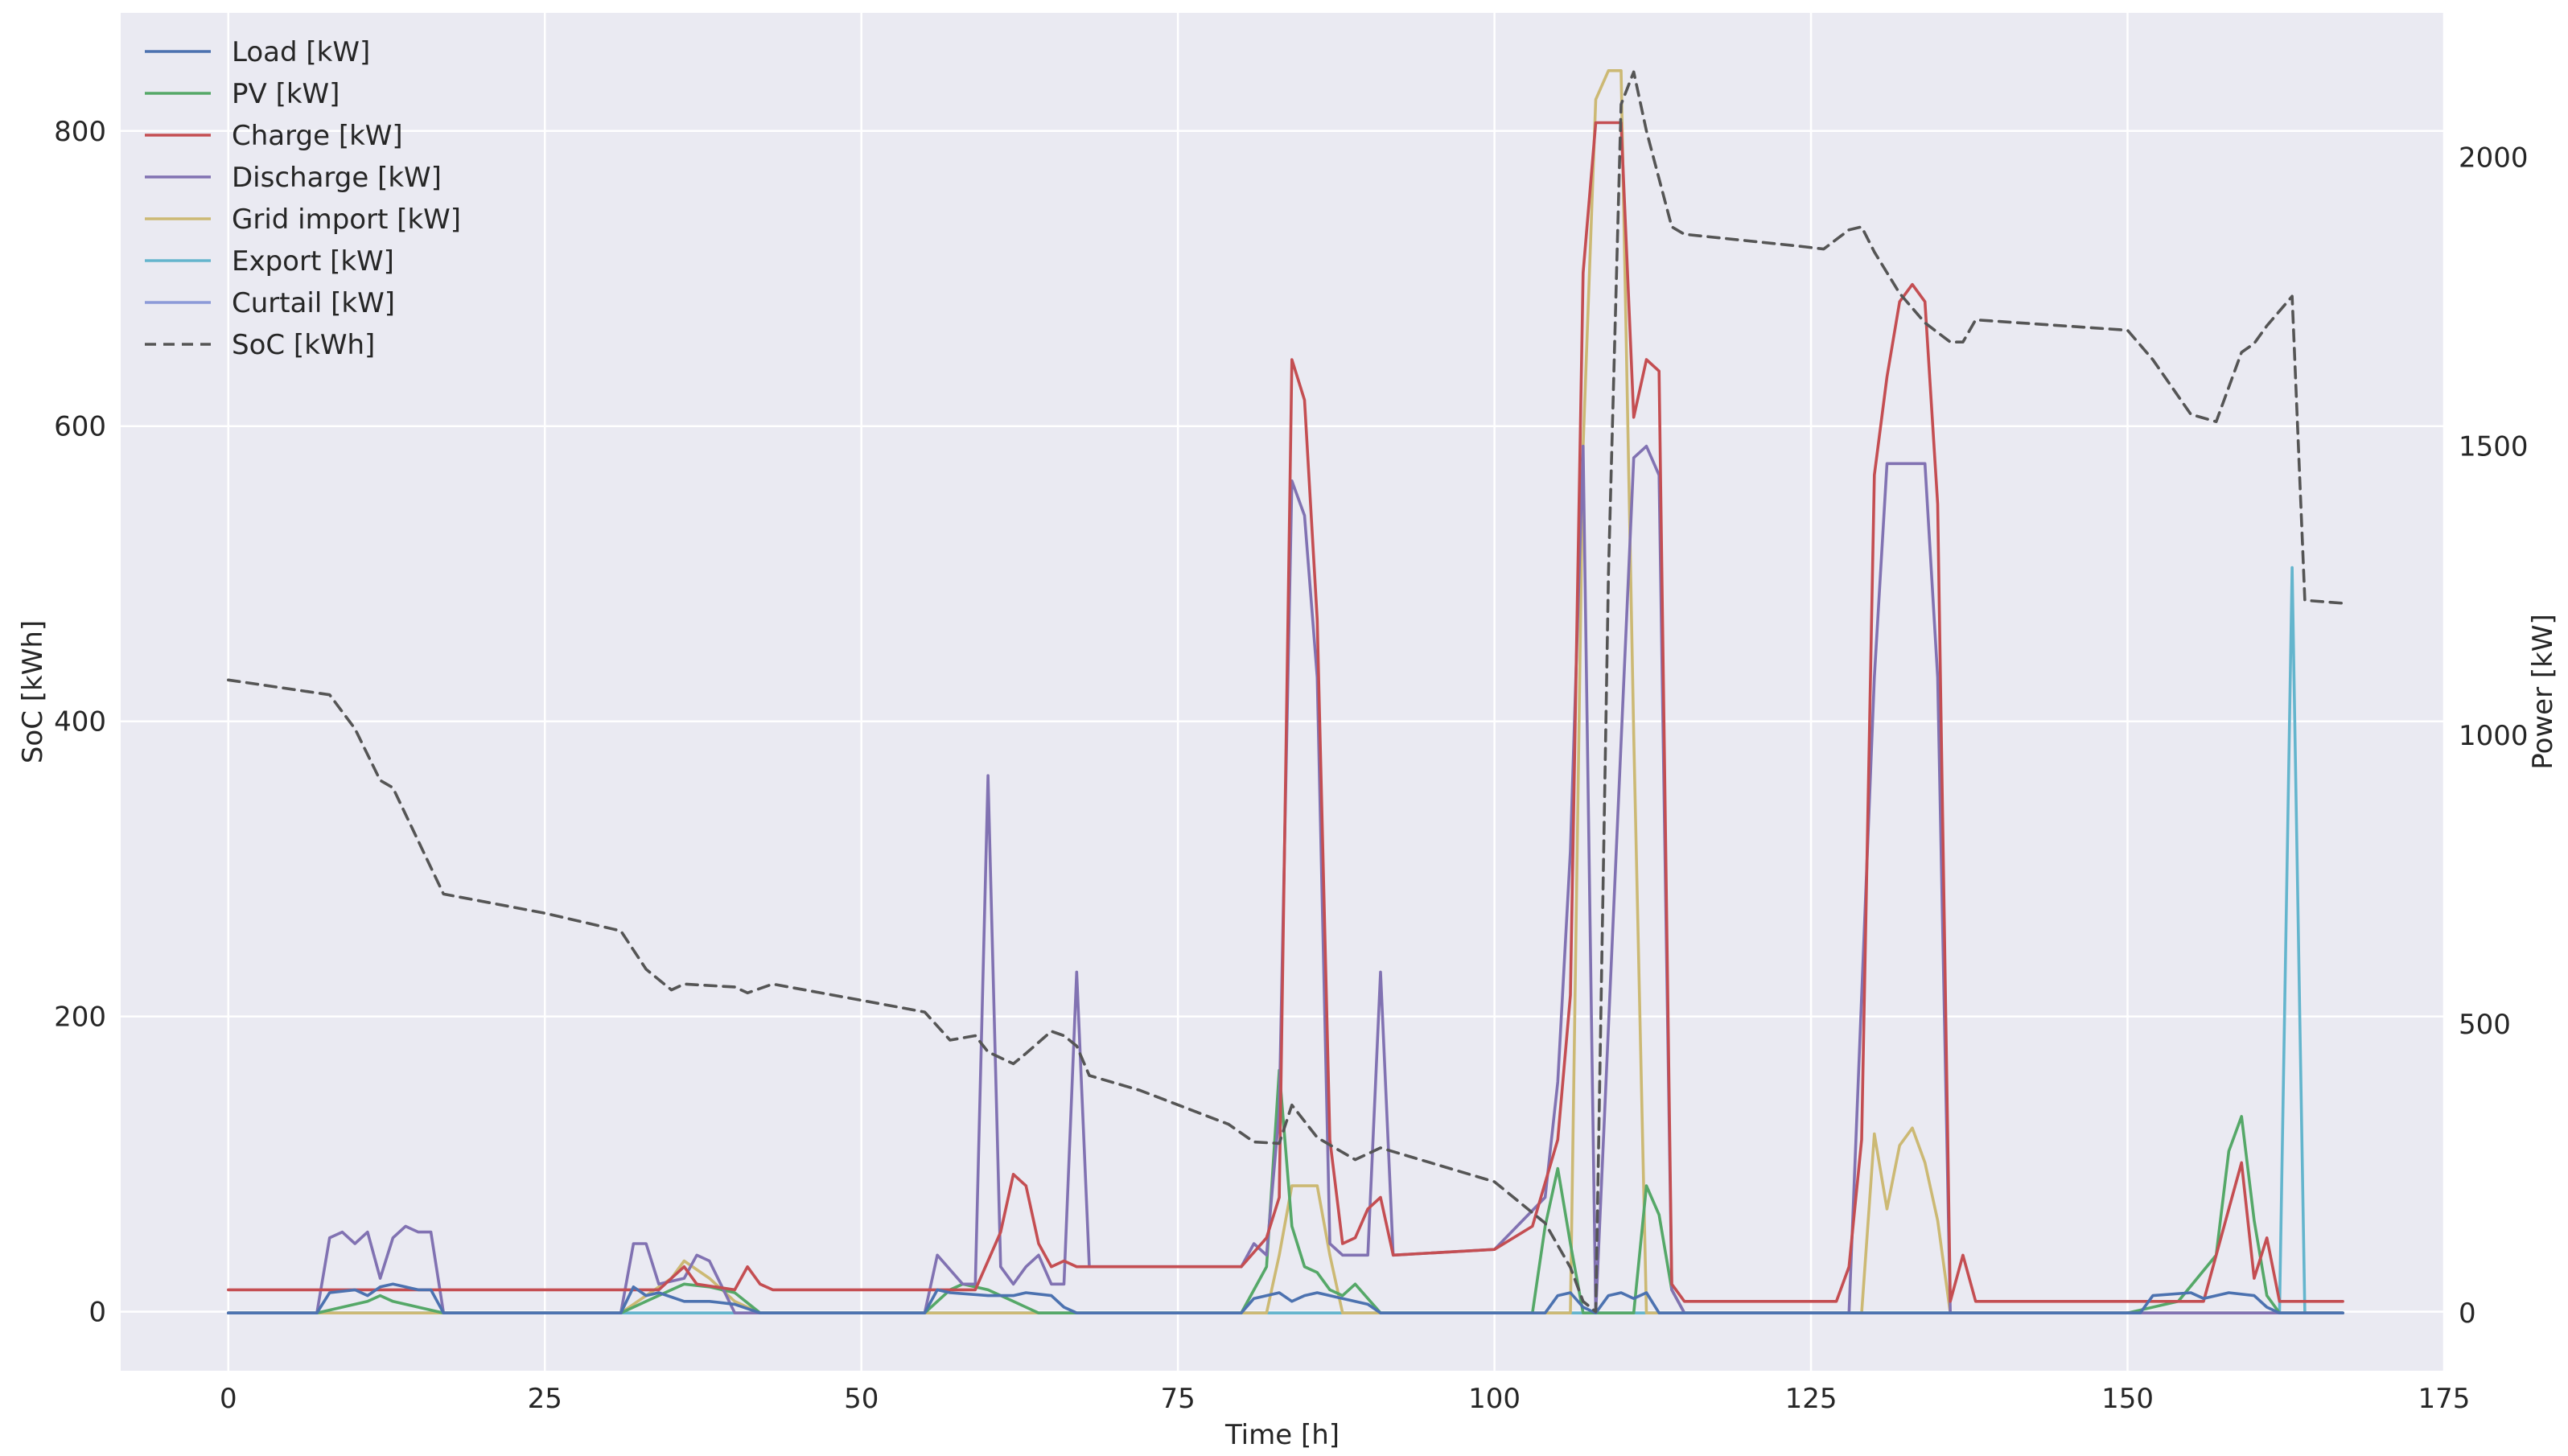 This screenshot has width=2568, height=1456. I want to click on x-tick-label: 150, so click(2127, 1399).